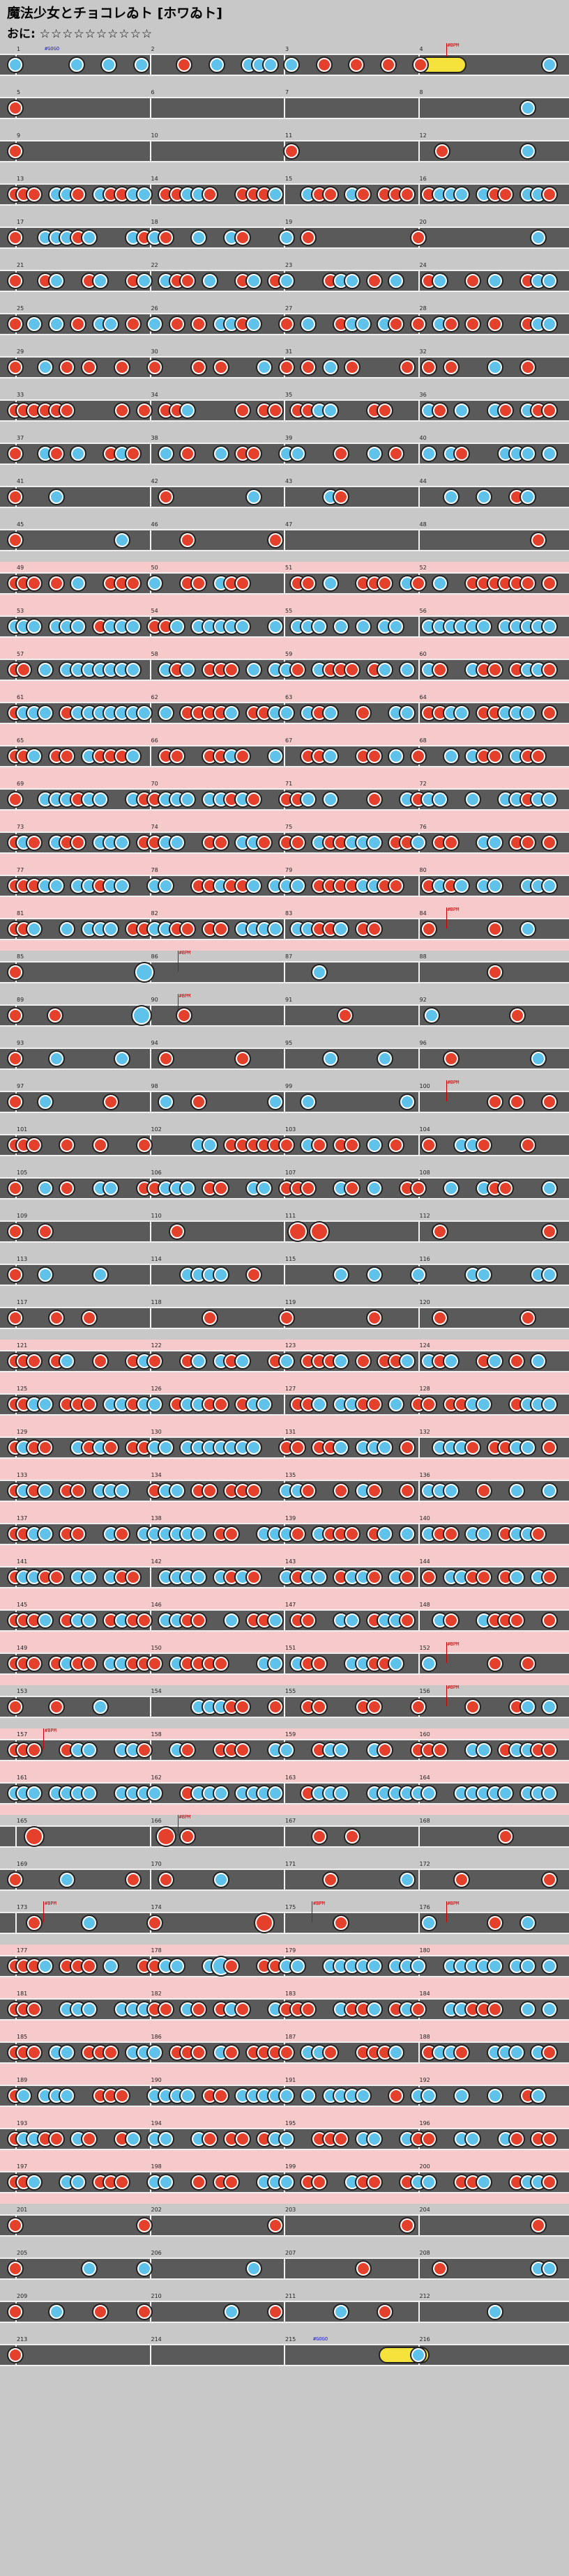  What do you see at coordinates (20, 956) in the screenshot?
I see `measure-number: 85` at bounding box center [20, 956].